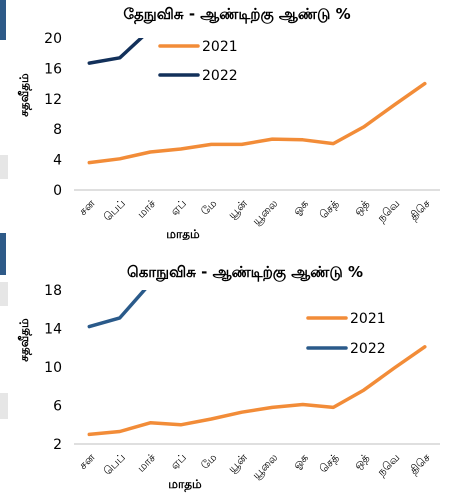  What do you see at coordinates (245, 272) in the screenshot?
I see `chart-title: கொநுவிசு - ஆண்டிற்கு ஆண்டு %` at bounding box center [245, 272].